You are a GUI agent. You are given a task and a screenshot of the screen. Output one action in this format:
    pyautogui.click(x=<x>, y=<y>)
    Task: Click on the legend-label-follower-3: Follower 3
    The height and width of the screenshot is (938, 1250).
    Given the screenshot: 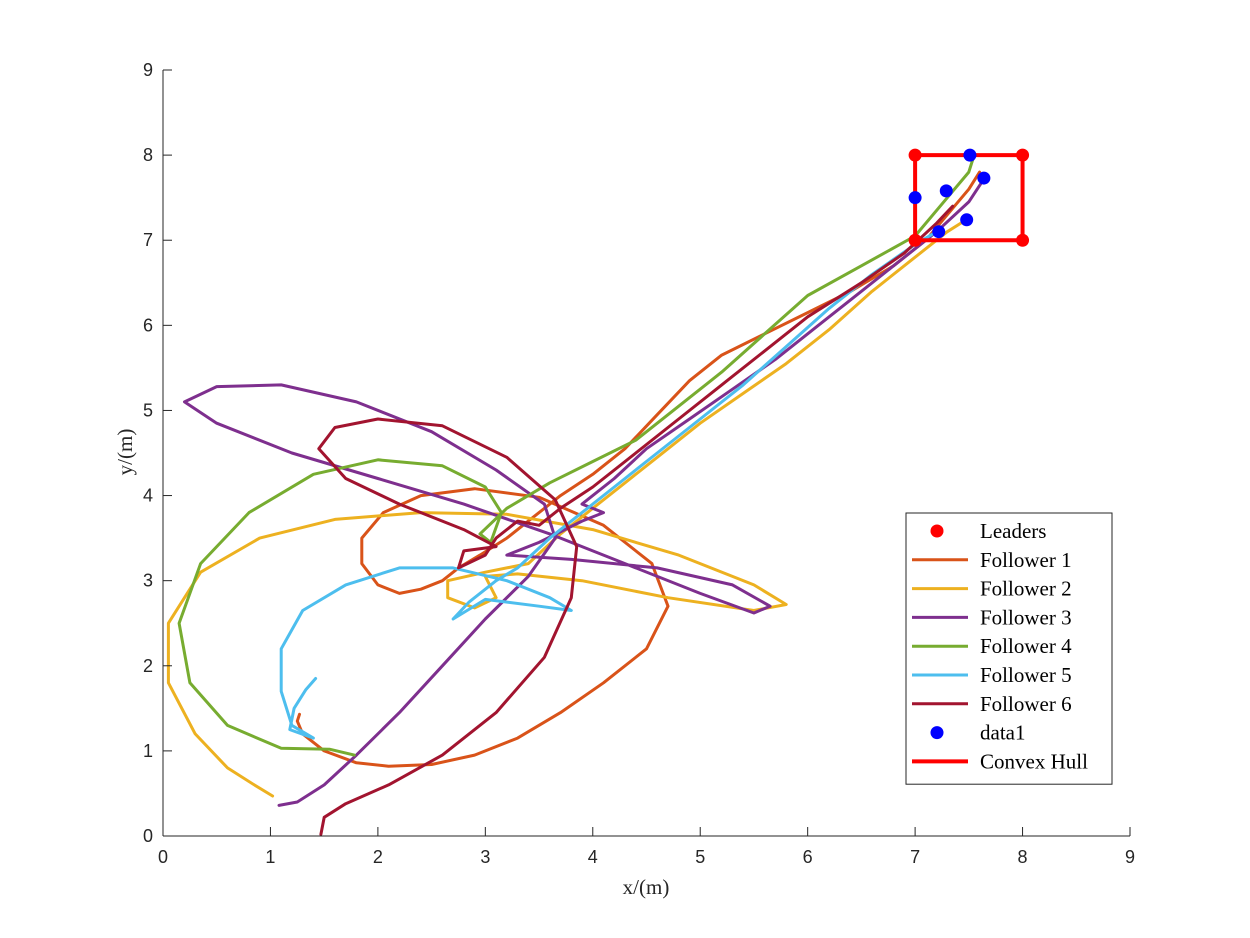 What is the action you would take?
    pyautogui.click(x=1026, y=617)
    